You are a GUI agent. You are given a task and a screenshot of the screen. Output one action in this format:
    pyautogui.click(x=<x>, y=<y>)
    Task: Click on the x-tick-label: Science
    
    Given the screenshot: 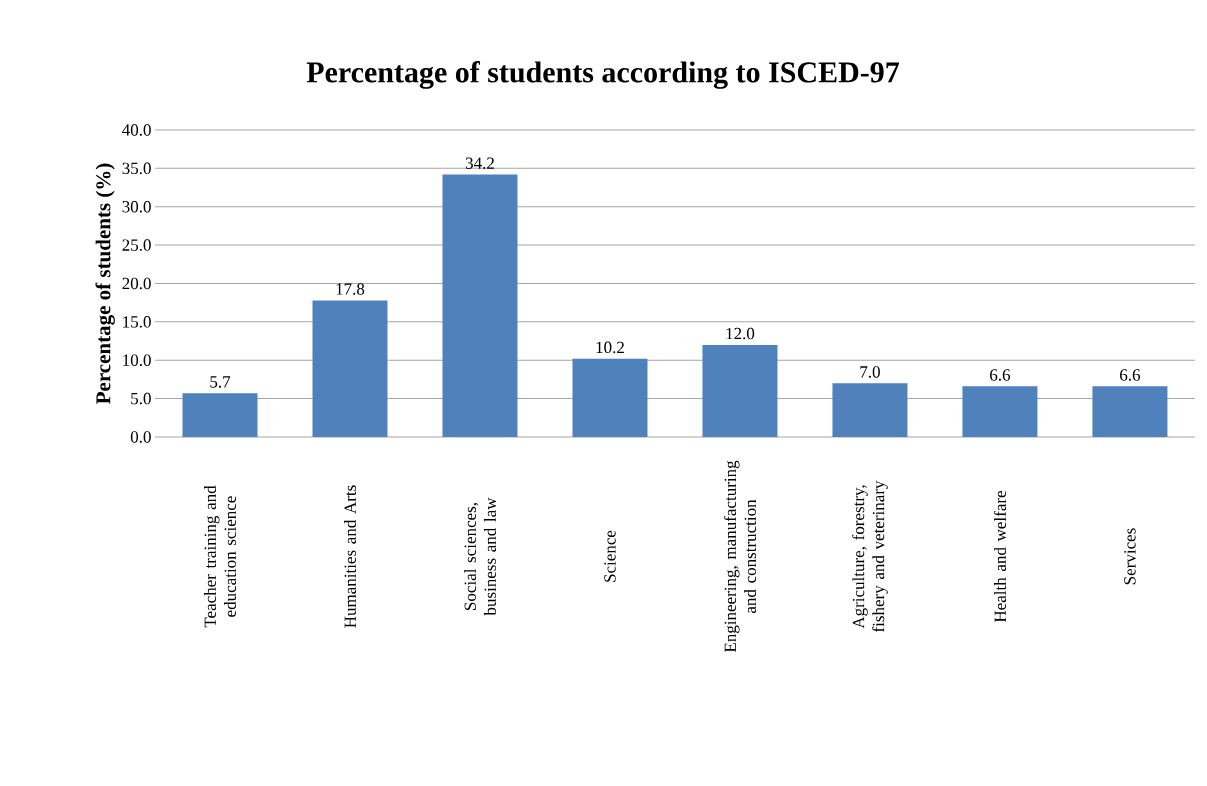 What is the action you would take?
    pyautogui.click(x=610, y=556)
    